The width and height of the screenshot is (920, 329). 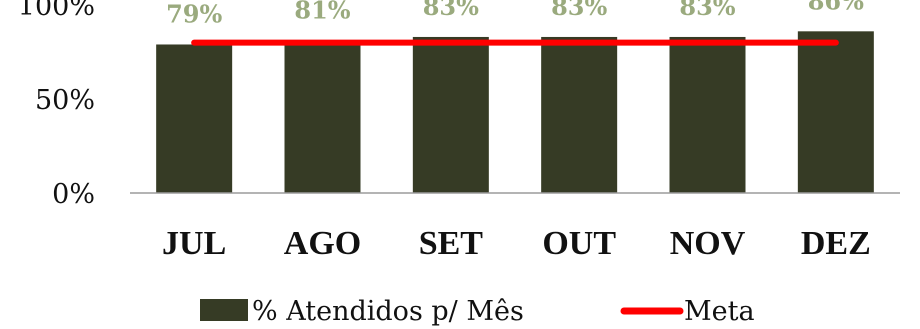 I want to click on y-tick-label: 50%, so click(x=65, y=100).